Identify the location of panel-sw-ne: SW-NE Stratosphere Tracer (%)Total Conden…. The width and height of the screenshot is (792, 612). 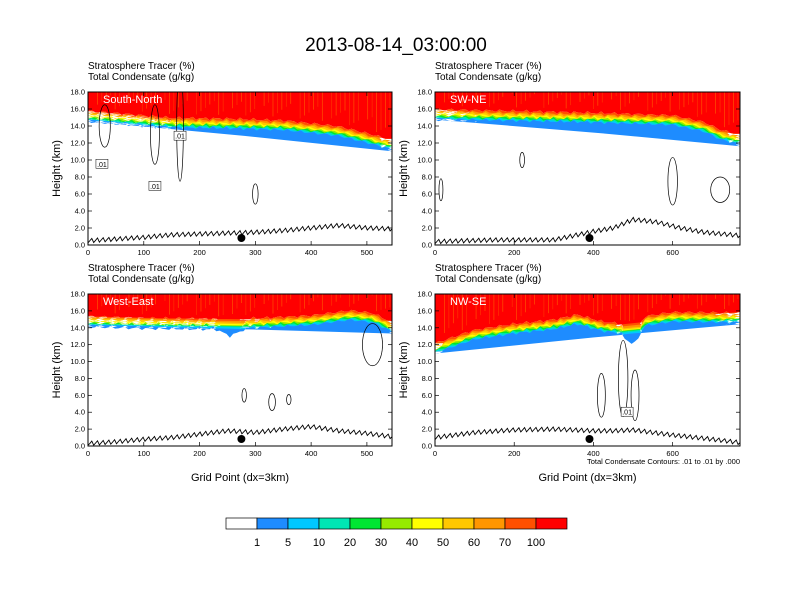
(569, 159).